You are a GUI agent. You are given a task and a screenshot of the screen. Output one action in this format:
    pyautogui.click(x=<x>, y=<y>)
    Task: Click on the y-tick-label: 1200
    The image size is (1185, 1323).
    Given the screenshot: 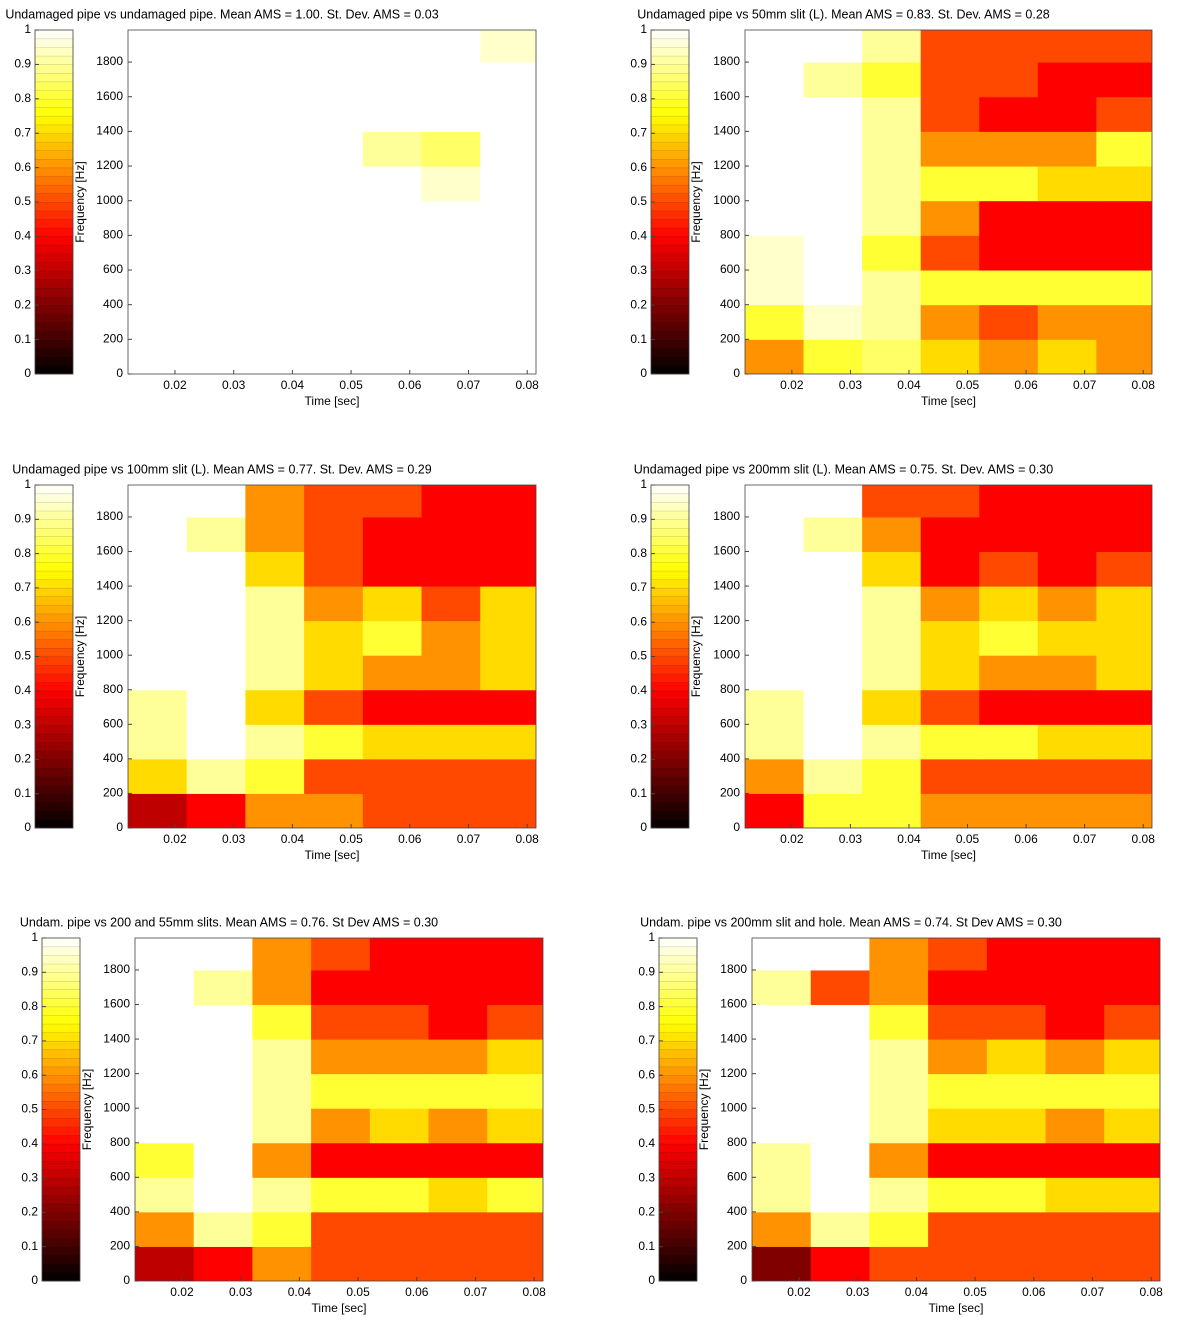 What is the action you would take?
    pyautogui.click(x=109, y=165)
    